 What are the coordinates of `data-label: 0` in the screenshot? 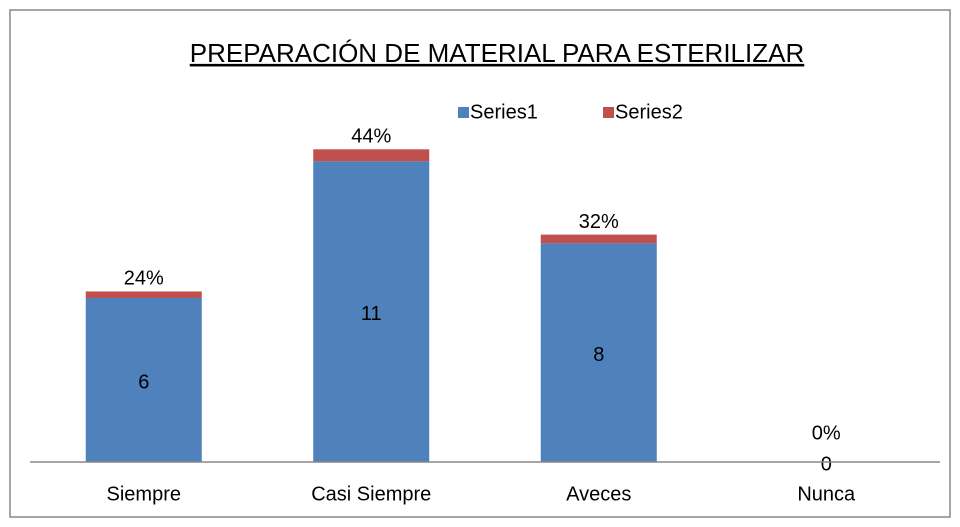 It's located at (826, 464).